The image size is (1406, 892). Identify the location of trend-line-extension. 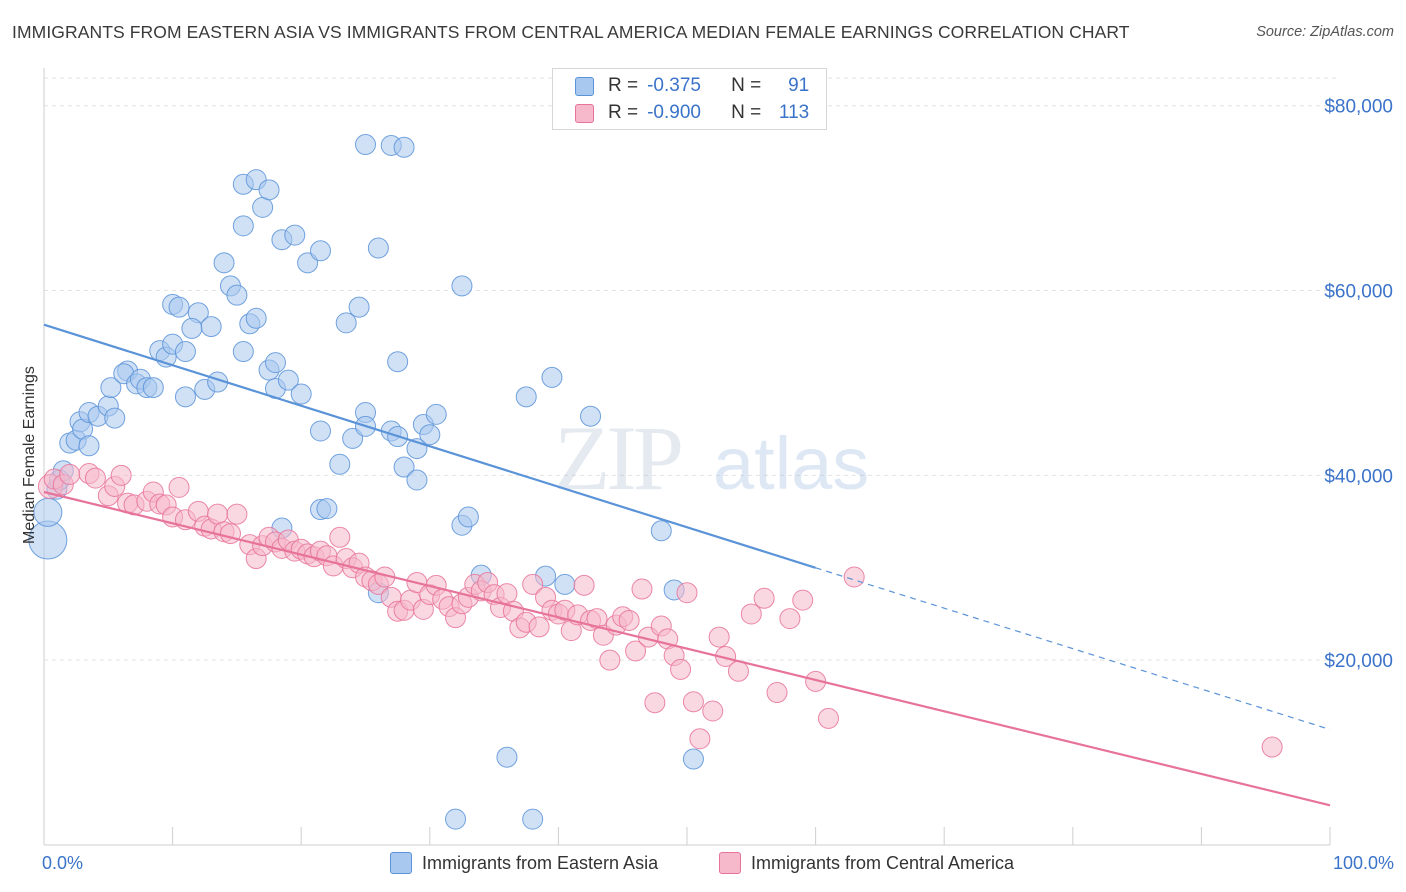
(1073, 649).